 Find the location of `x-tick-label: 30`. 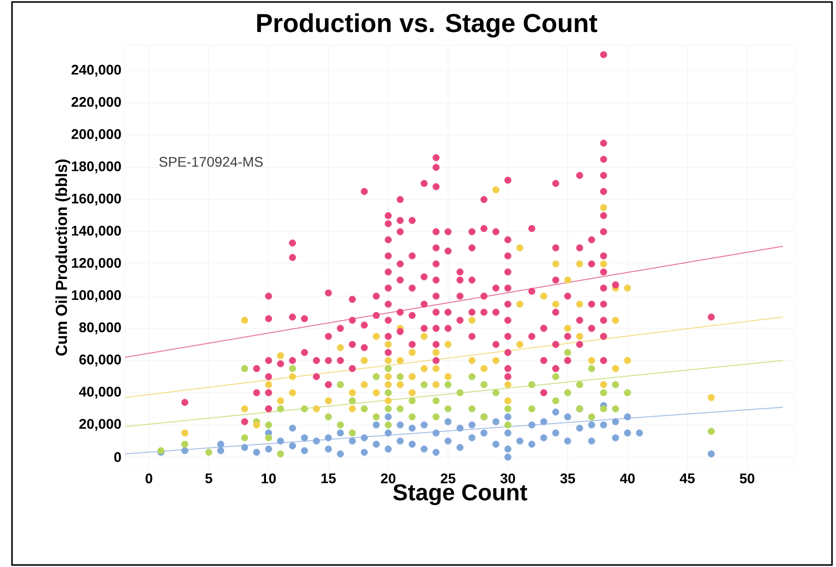

x-tick-label: 30 is located at coordinates (508, 478).